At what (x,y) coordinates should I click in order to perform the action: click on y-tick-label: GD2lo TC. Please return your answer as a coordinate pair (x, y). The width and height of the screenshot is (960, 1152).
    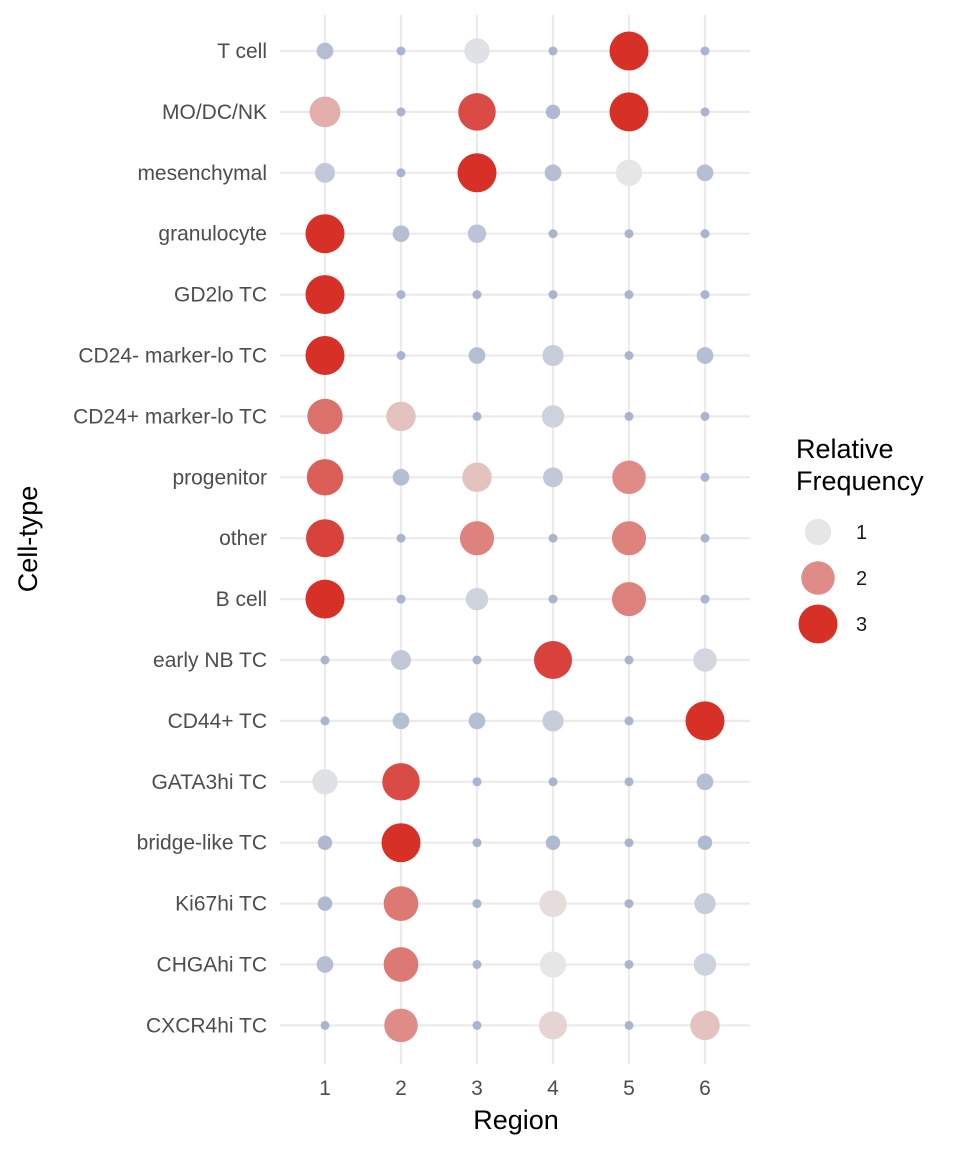
    Looking at the image, I should click on (220, 295).